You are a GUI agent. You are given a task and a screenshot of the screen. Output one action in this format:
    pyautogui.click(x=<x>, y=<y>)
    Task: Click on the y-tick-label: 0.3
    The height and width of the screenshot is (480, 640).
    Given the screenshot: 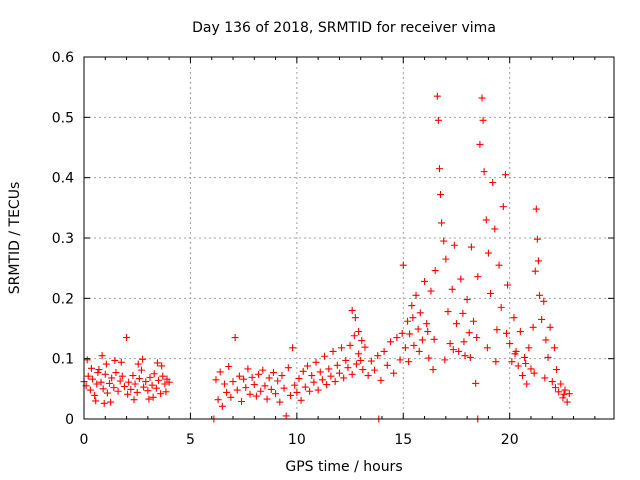 What is the action you would take?
    pyautogui.click(x=63, y=239)
    